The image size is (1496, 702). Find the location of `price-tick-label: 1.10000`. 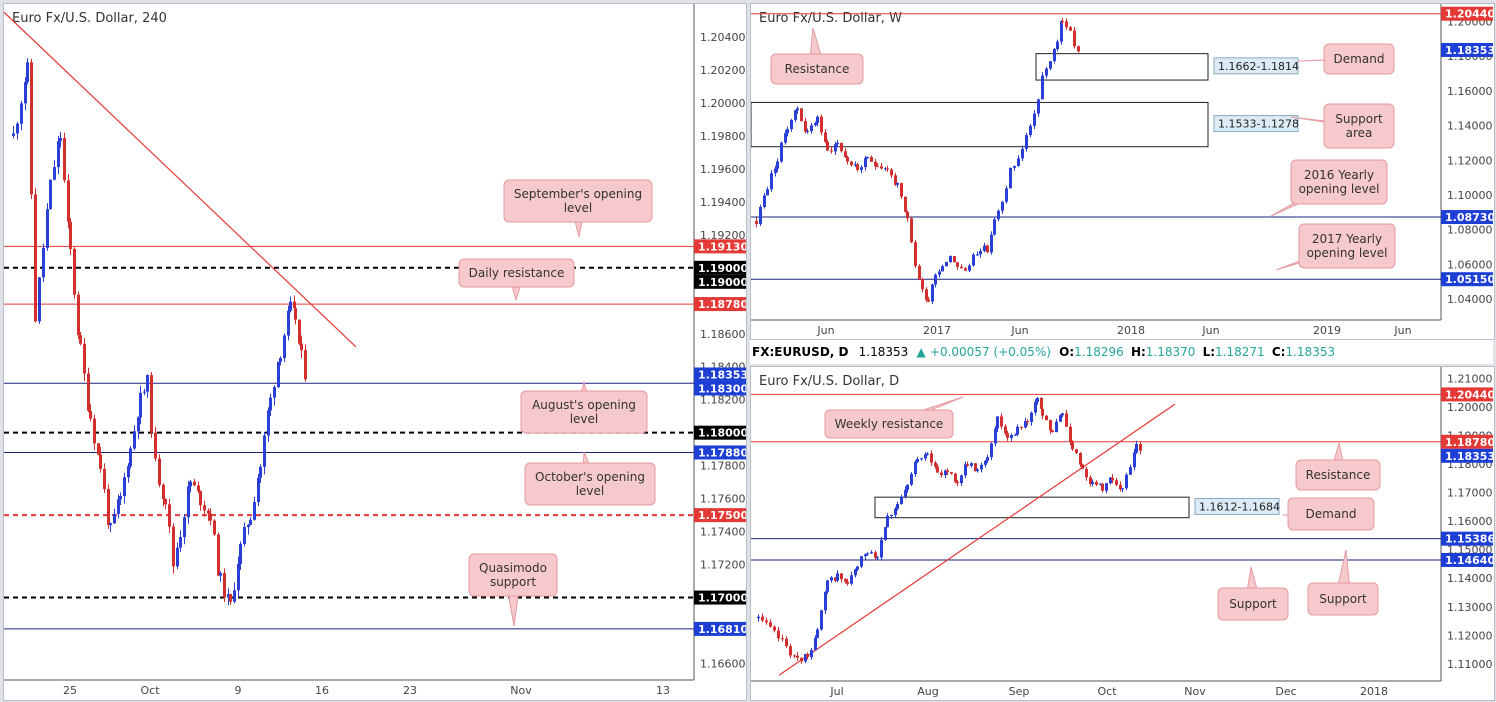

price-tick-label: 1.10000 is located at coordinates (1470, 195).